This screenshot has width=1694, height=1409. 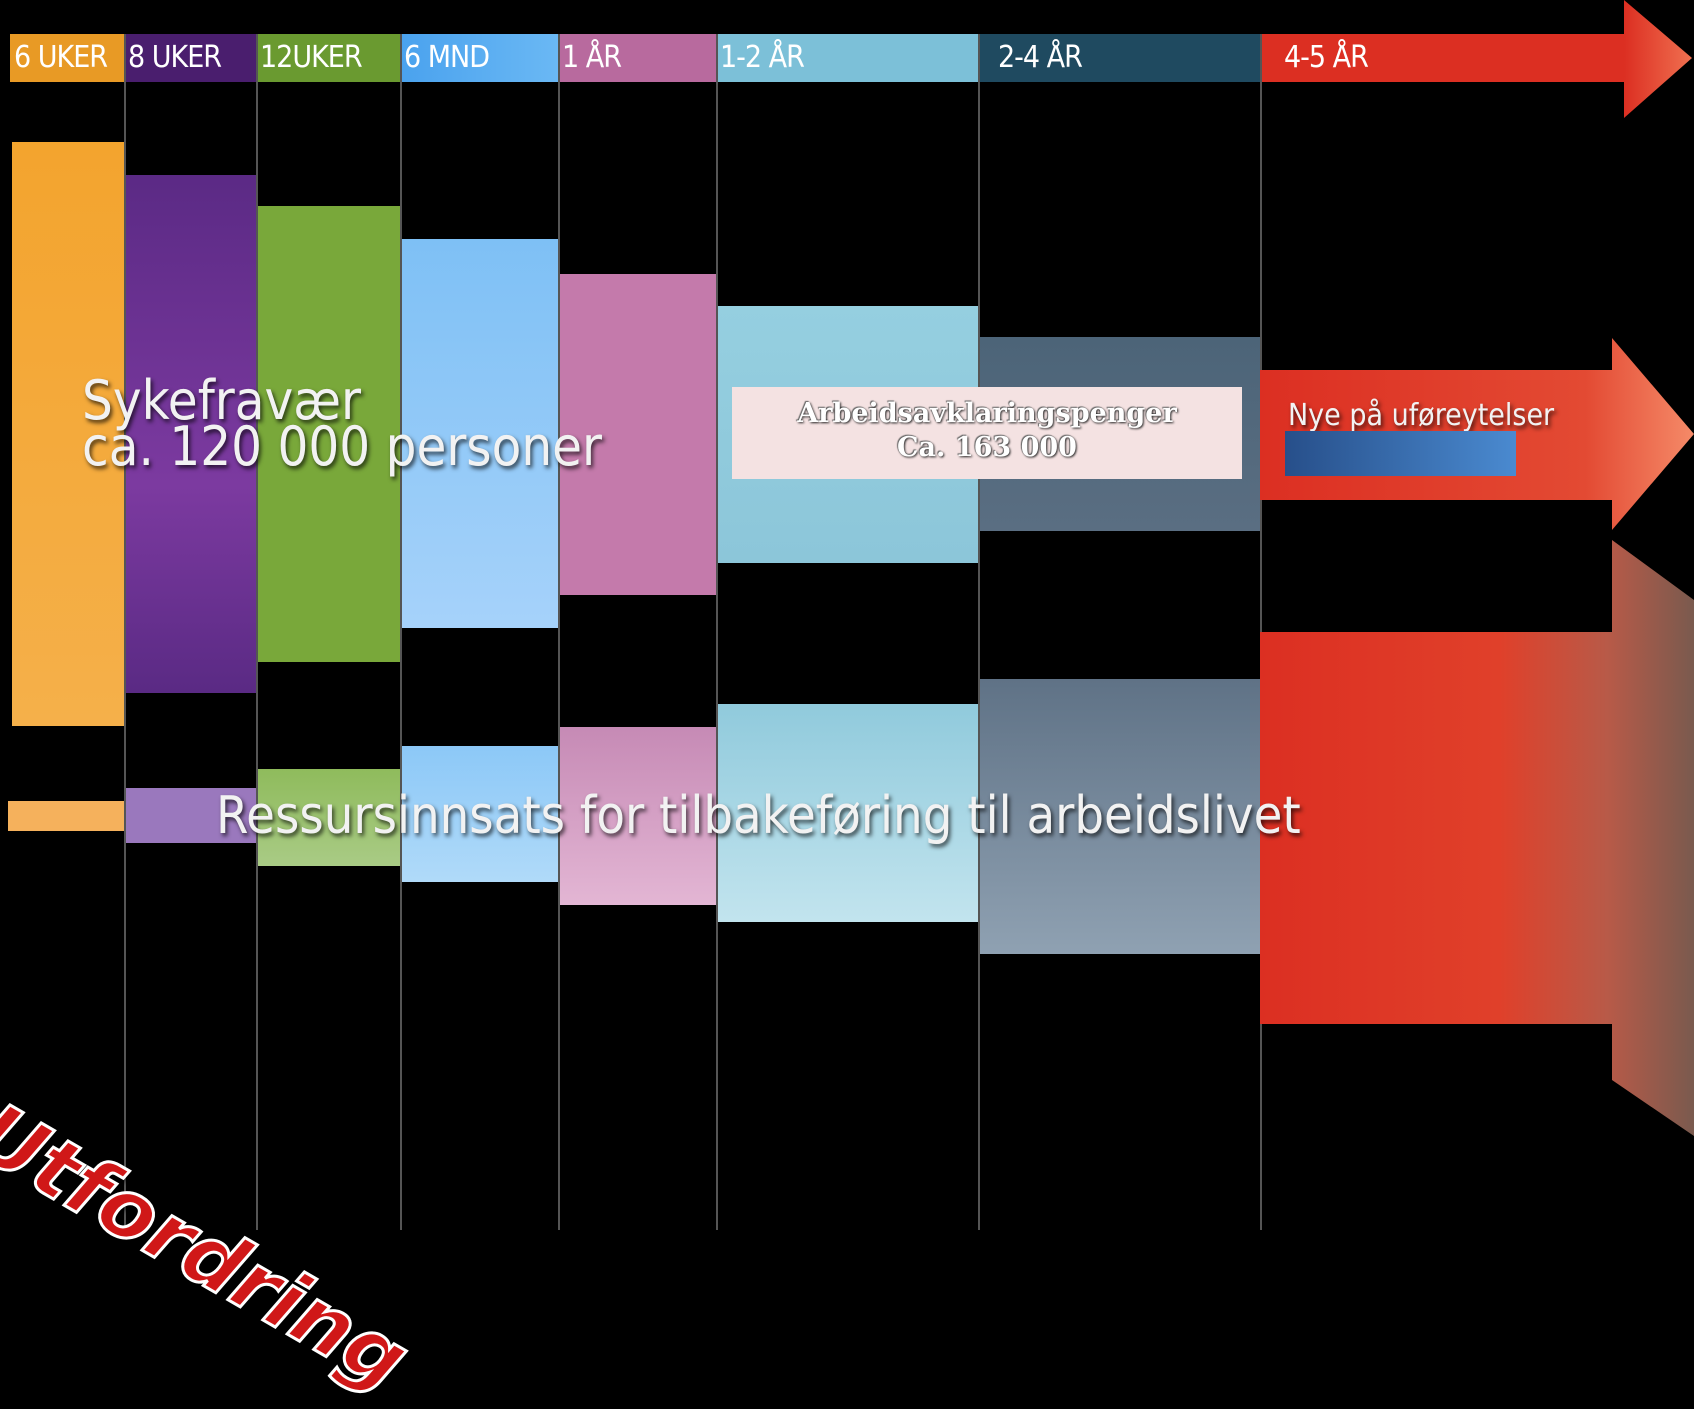 What do you see at coordinates (66, 816) in the screenshot?
I see `block-orange-lower` at bounding box center [66, 816].